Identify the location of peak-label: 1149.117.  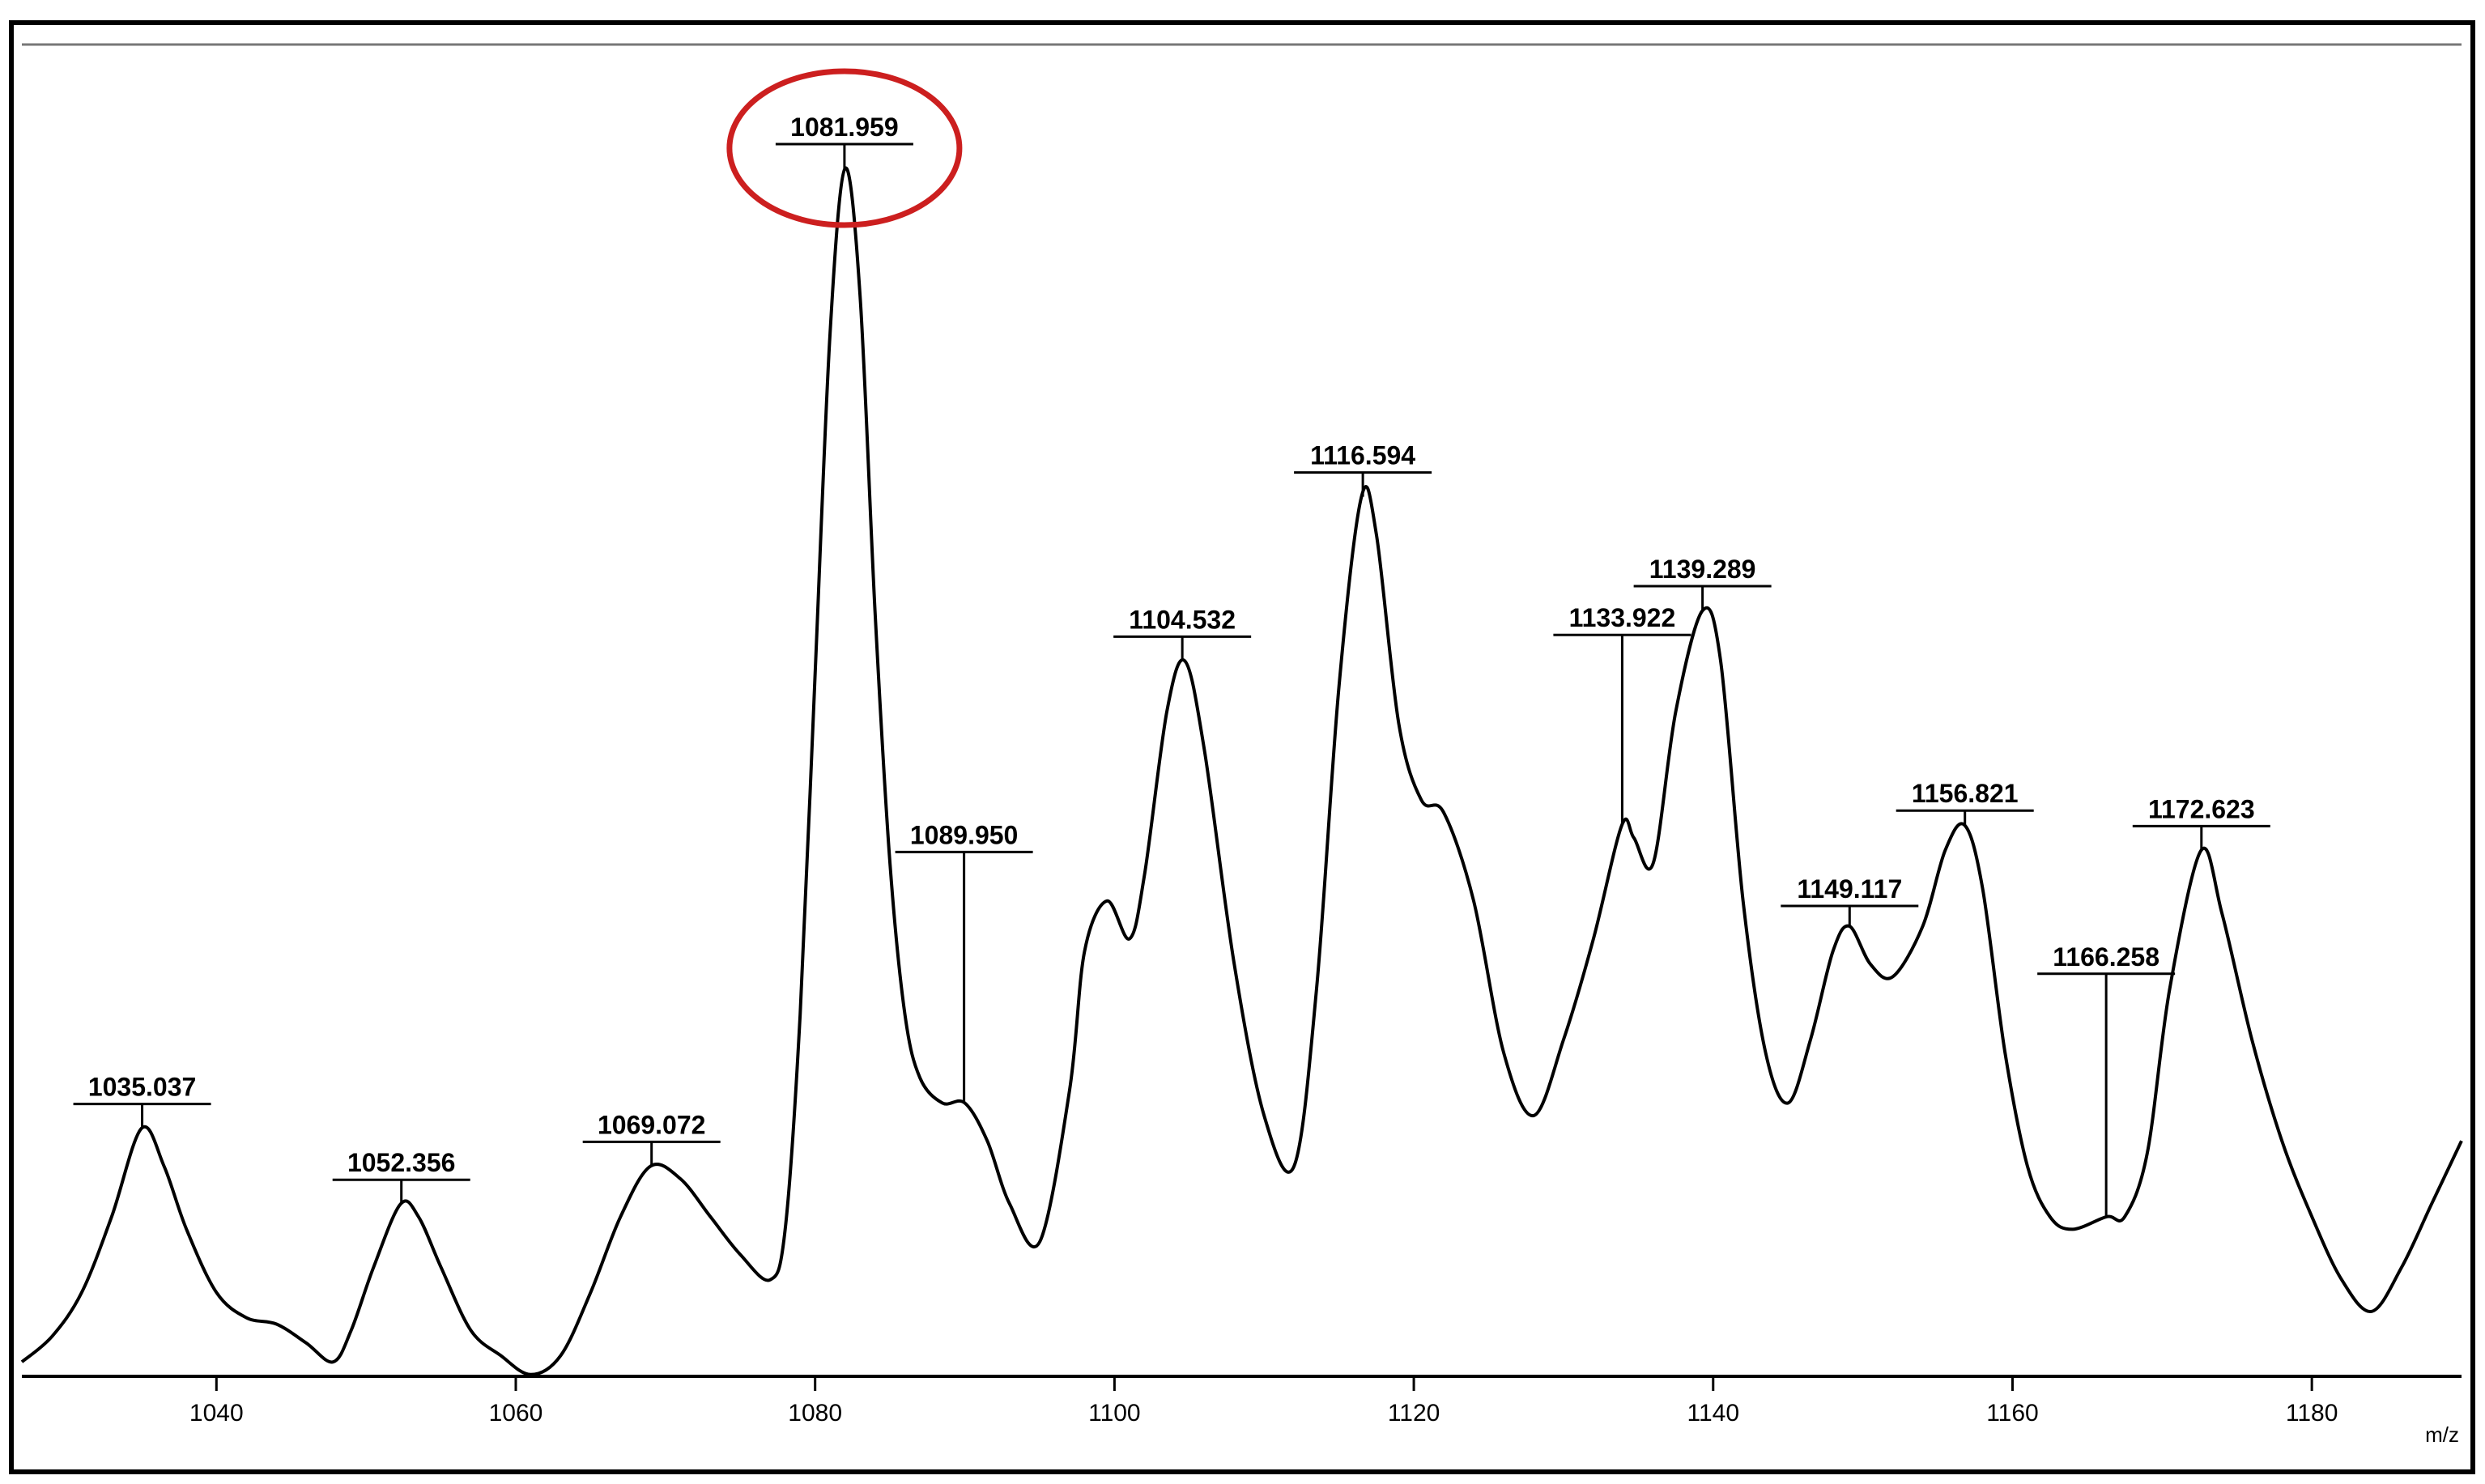
(1849, 889).